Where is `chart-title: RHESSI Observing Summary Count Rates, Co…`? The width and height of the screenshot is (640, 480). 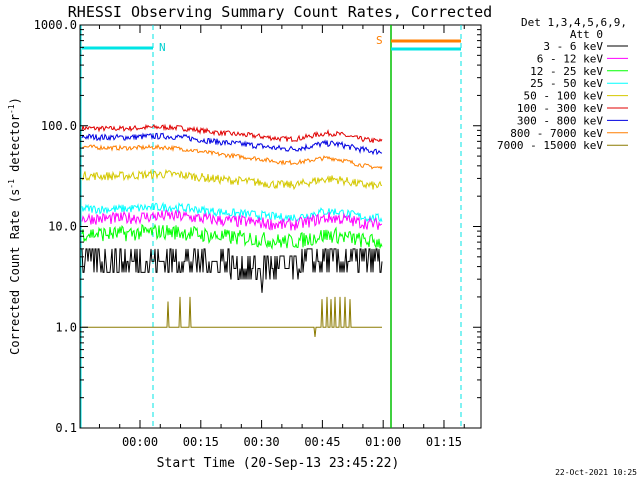 chart-title: RHESSI Observing Summary Count Rates, Co… is located at coordinates (280, 12).